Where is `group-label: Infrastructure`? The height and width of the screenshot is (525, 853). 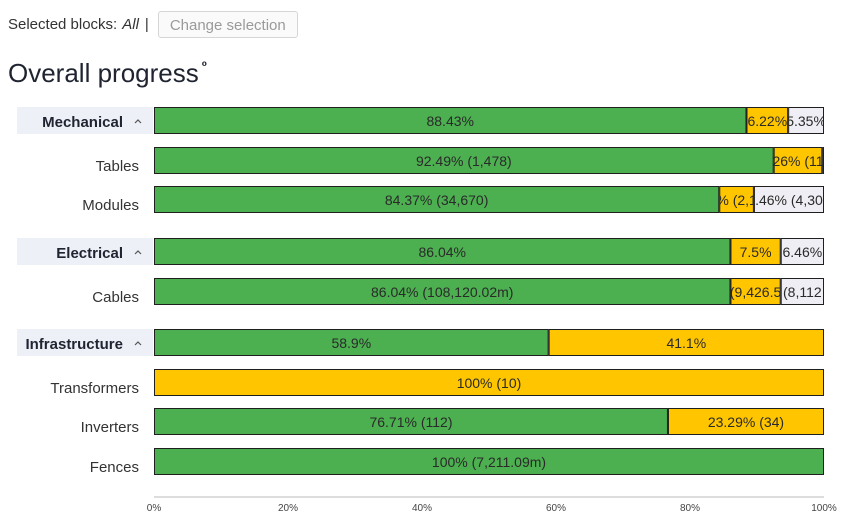 group-label: Infrastructure is located at coordinates (74, 344).